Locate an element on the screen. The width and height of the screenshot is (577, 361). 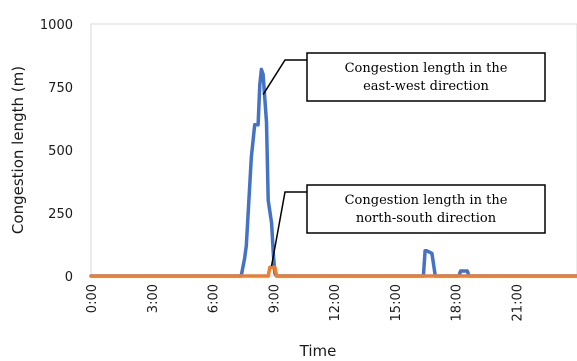
x-tick-label: 9:00 is located at coordinates (274, 298).